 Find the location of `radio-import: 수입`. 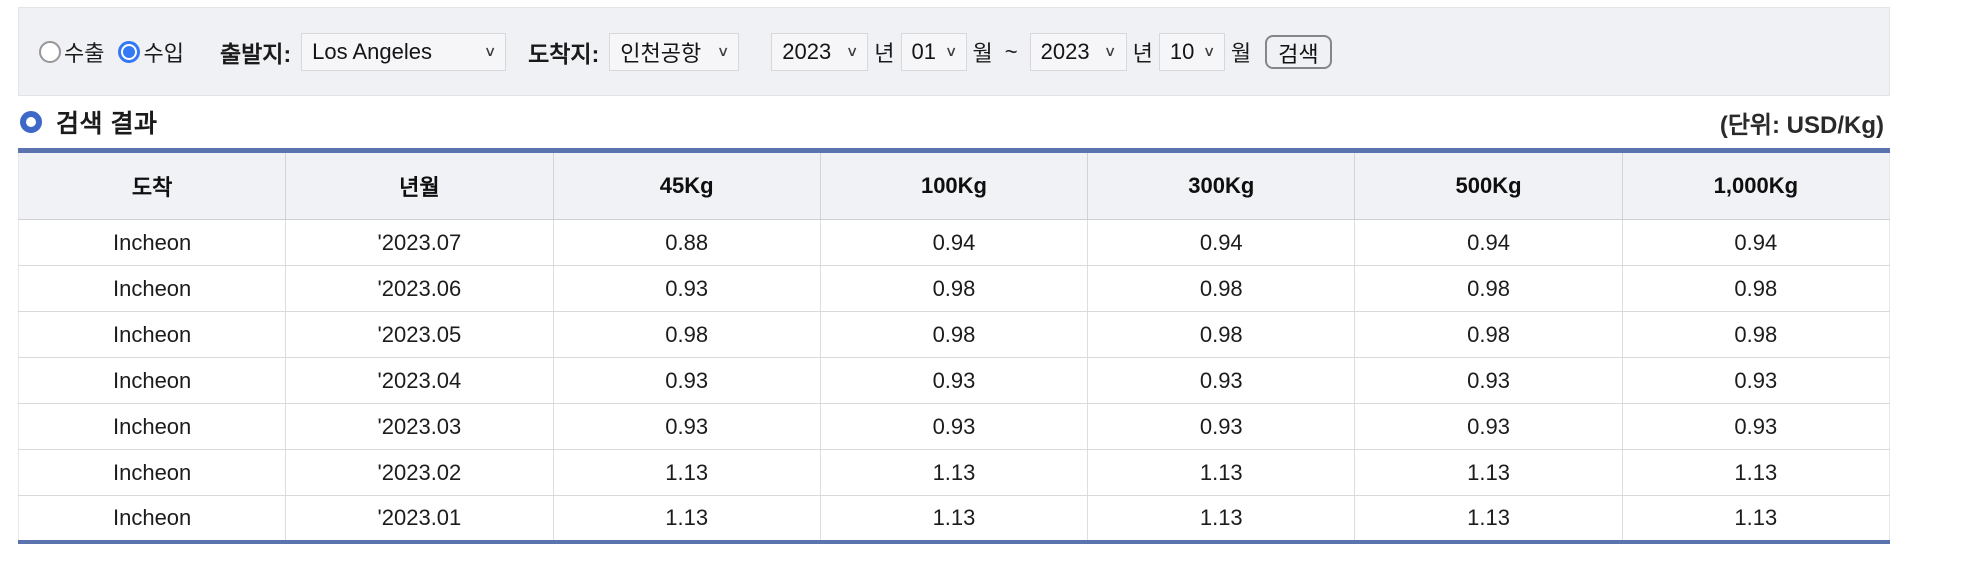

radio-import: 수입 is located at coordinates (151, 52).